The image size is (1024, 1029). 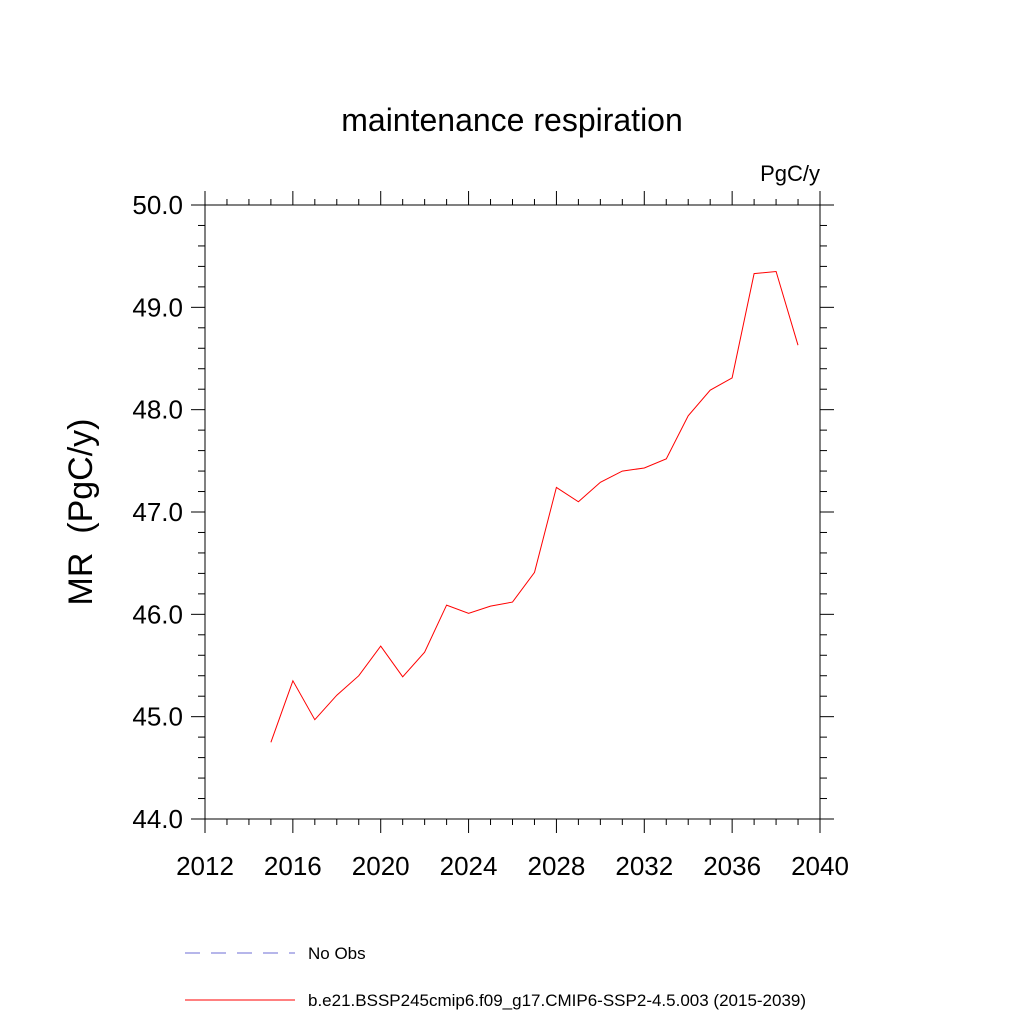 What do you see at coordinates (157, 307) in the screenshot?
I see `y-tick-label: 49.0` at bounding box center [157, 307].